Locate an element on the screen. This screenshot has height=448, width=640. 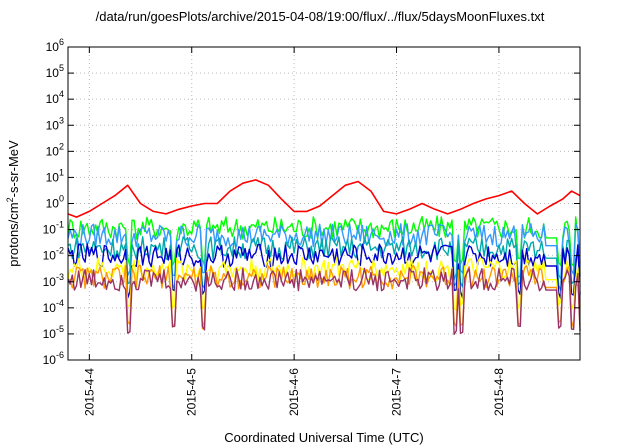
y-tick-label: 10⁴ is located at coordinates (55, 97).